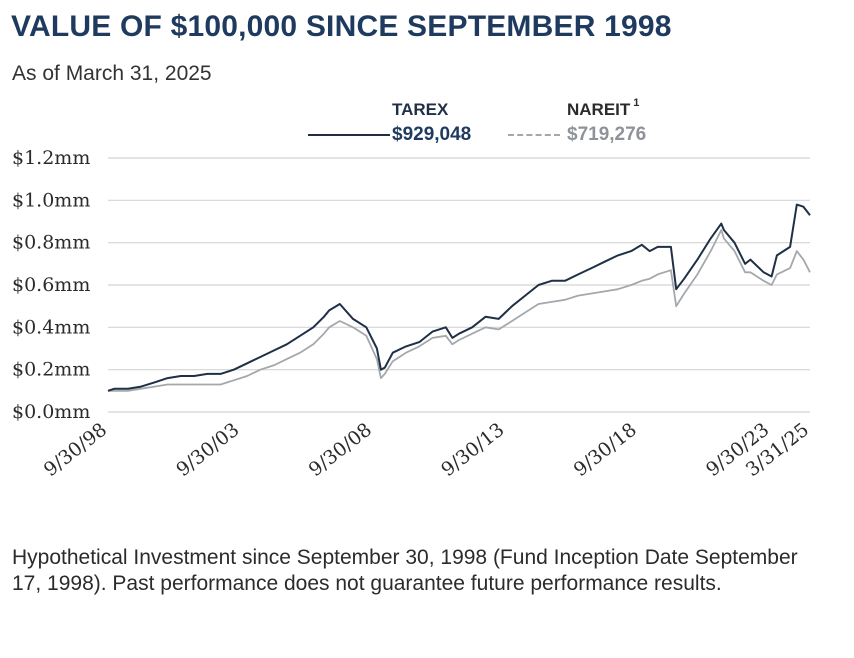 The height and width of the screenshot is (658, 854). Describe the element at coordinates (599, 109) in the screenshot. I see `legend-label-nareit: NAREIT` at that location.